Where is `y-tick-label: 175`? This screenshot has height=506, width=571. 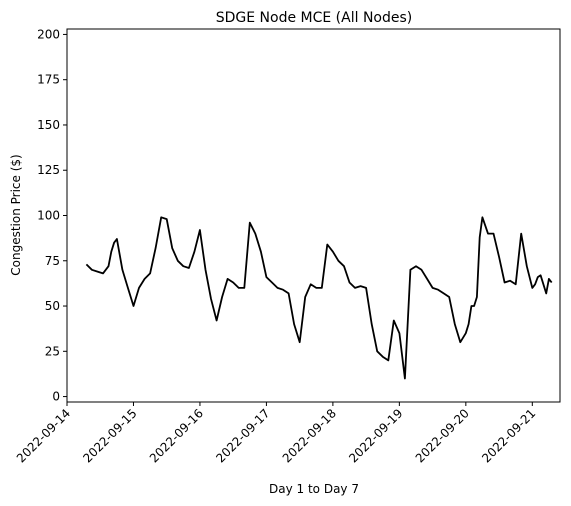
y-tick-label: 175 is located at coordinates (48, 80).